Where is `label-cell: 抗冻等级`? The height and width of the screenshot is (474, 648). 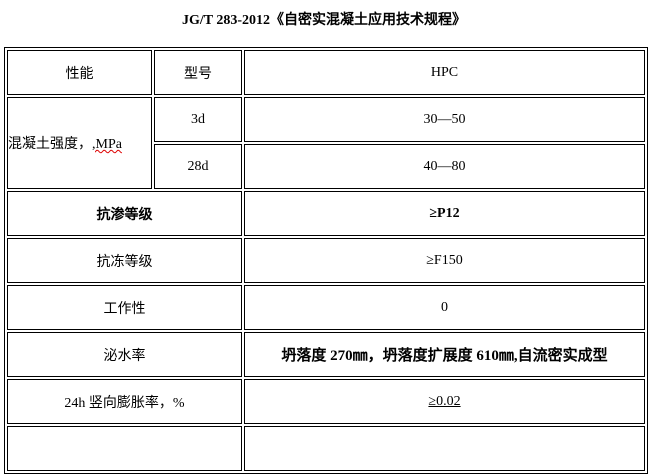
label-cell: 抗冻等级 is located at coordinates (124, 260).